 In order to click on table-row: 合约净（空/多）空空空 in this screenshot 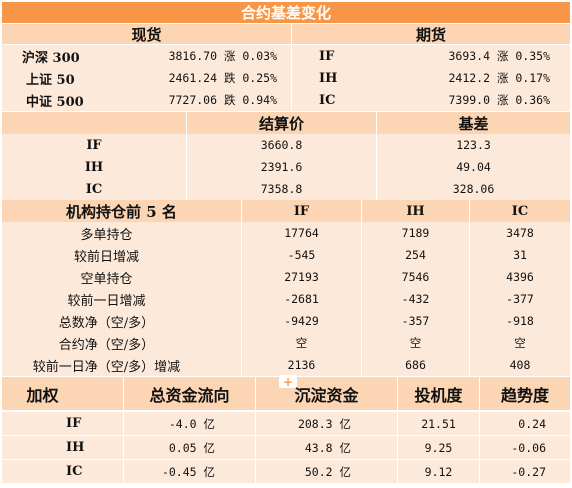, I will do `click(286, 343)`.